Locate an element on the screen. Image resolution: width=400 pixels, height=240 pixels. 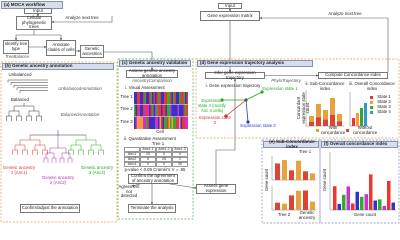
table-cell: Anc2 is located at coordinates (132, 159).